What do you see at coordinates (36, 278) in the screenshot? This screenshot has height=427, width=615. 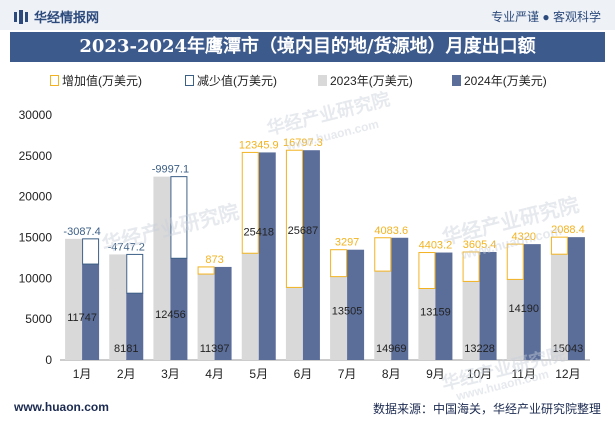 I see `y-tick-label: 10000` at bounding box center [36, 278].